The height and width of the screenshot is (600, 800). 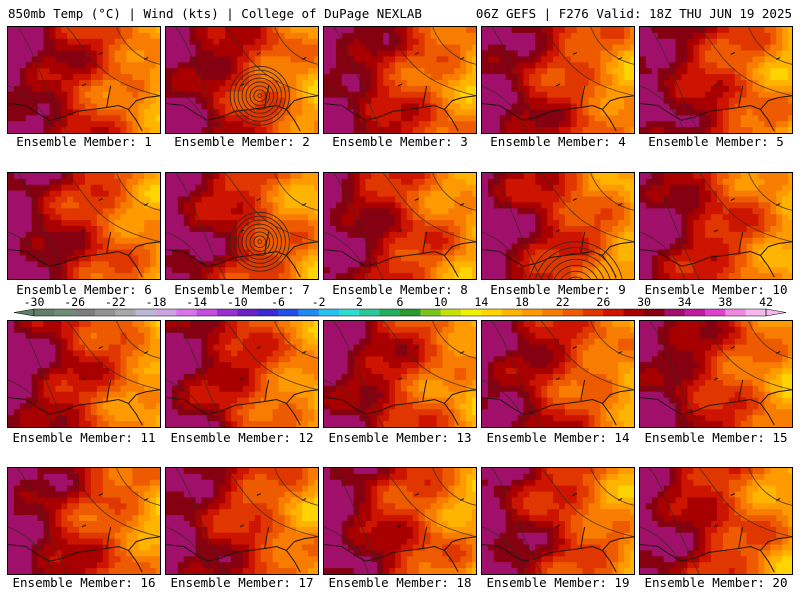 What do you see at coordinates (115, 302) in the screenshot?
I see `colorbar-tick-label: -22` at bounding box center [115, 302].